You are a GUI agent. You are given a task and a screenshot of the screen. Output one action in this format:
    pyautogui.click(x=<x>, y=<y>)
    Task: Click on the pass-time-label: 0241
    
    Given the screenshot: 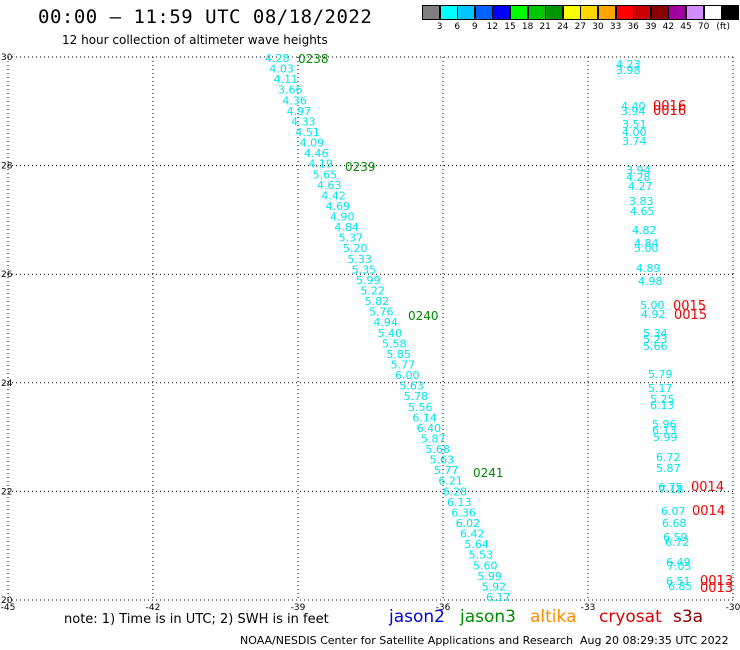 What is the action you would take?
    pyautogui.click(x=488, y=473)
    